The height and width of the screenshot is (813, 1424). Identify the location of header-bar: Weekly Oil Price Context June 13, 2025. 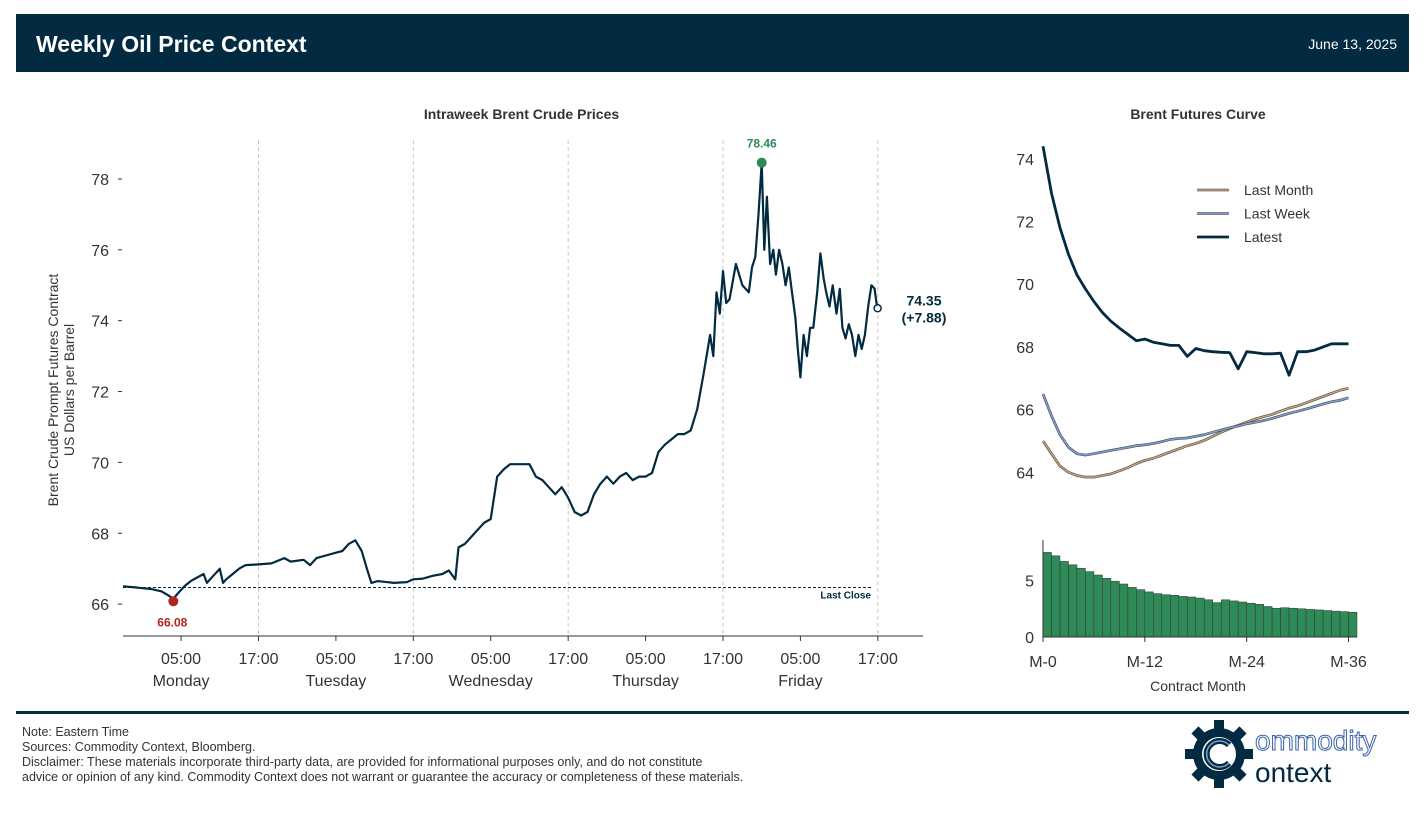
(712, 43).